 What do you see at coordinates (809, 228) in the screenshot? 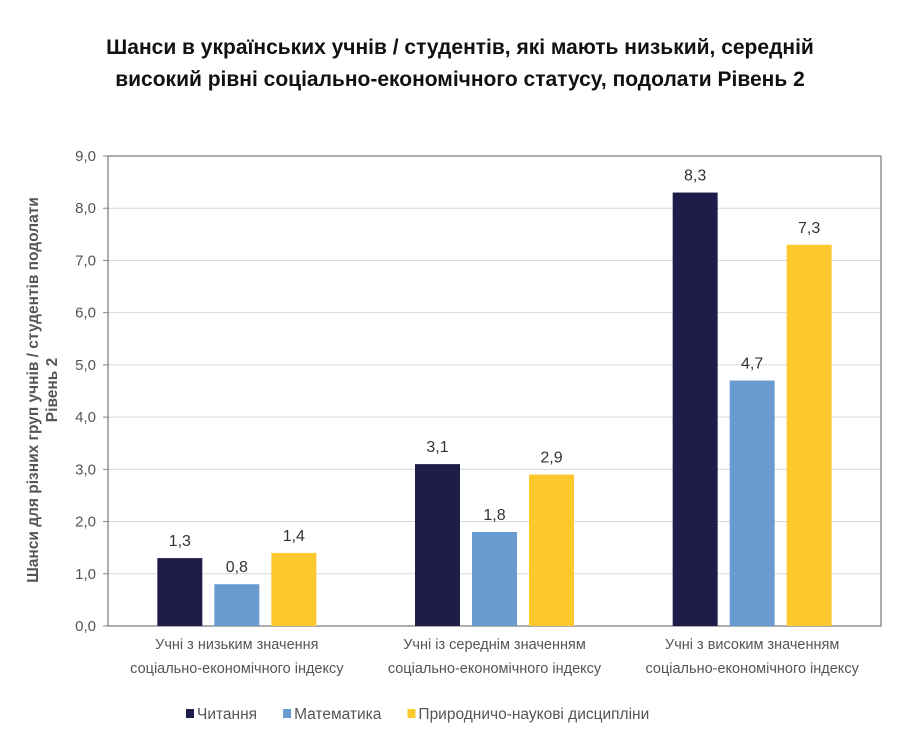
I see `data-label: 7,3` at bounding box center [809, 228].